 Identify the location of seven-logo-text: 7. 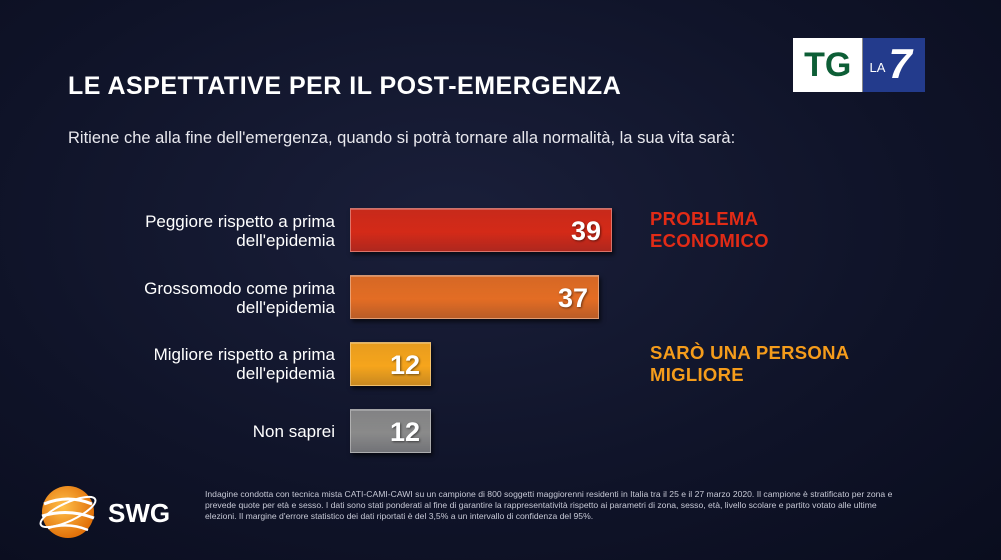
(900, 63).